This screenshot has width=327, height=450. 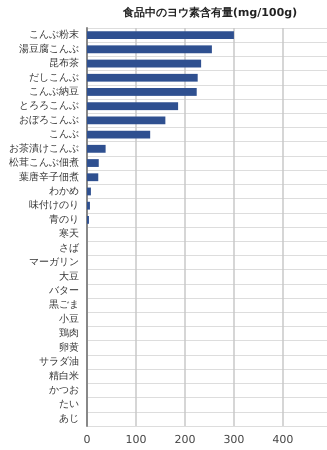 I want to click on y-tick-label: 葉唐辛子佃煮, so click(x=49, y=176).